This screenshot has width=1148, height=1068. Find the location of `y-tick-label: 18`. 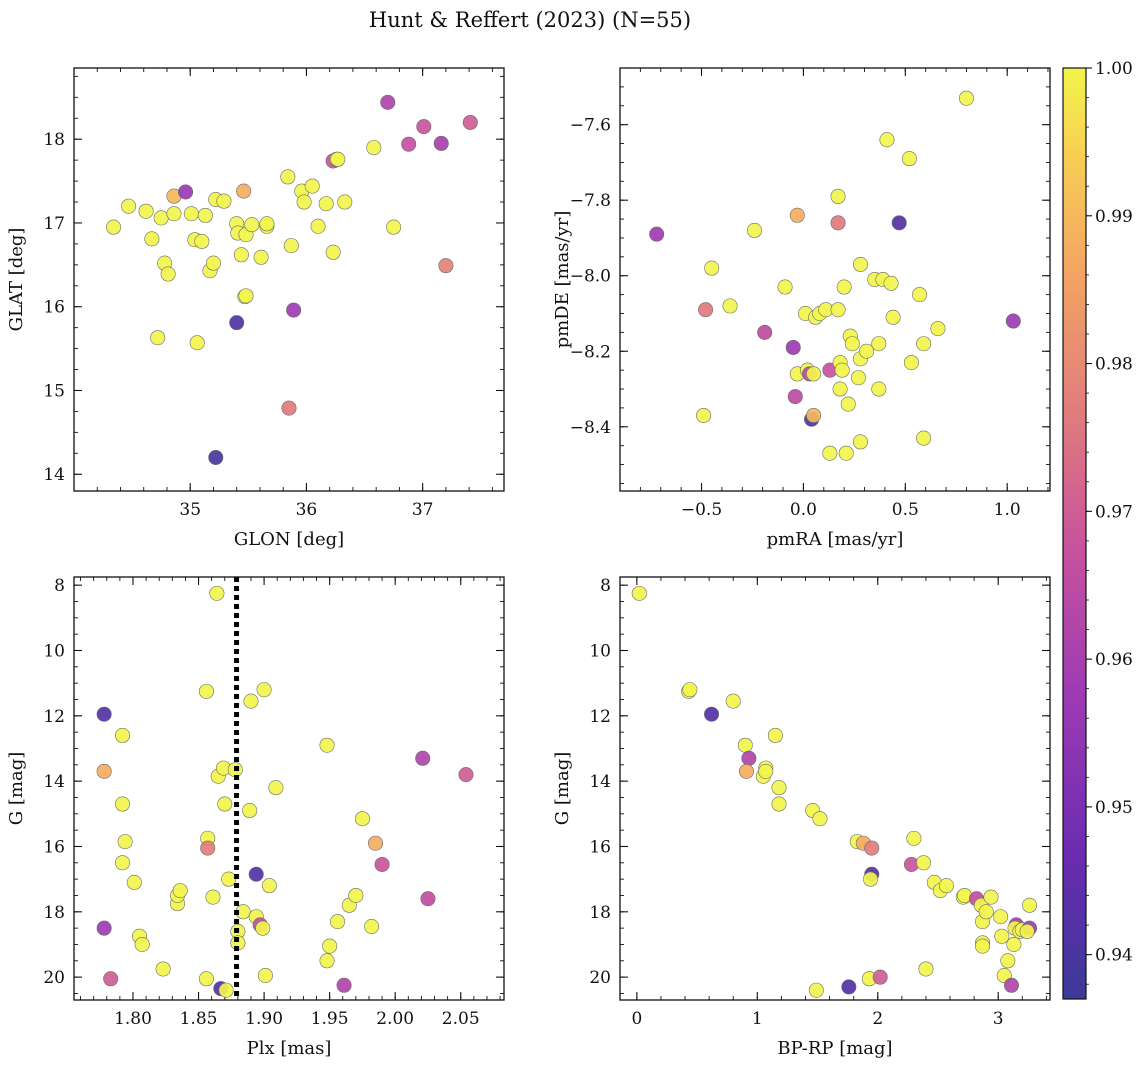

y-tick-label: 18 is located at coordinates (54, 140).